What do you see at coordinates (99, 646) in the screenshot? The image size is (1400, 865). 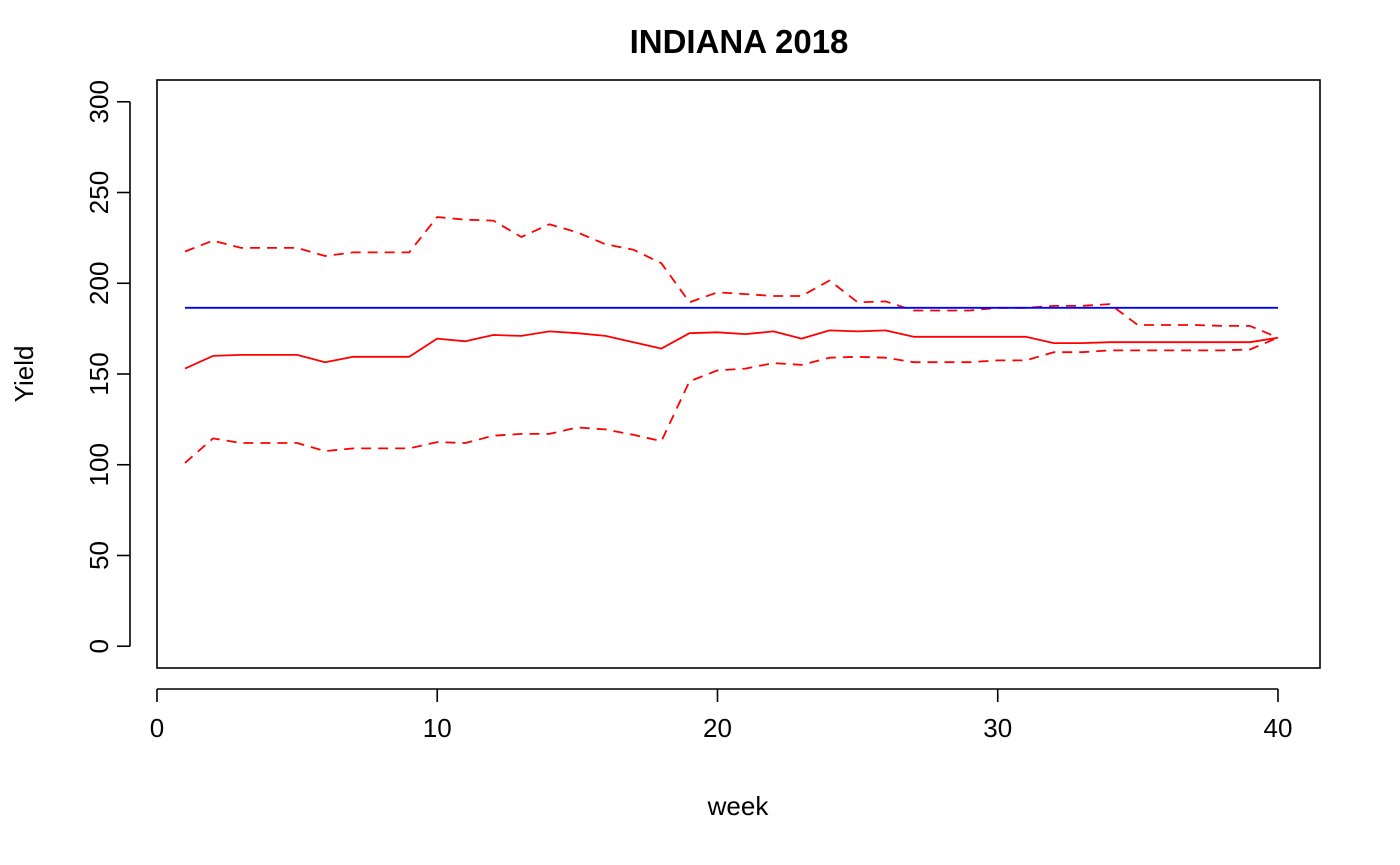 I see `y-tick-label: 0` at bounding box center [99, 646].